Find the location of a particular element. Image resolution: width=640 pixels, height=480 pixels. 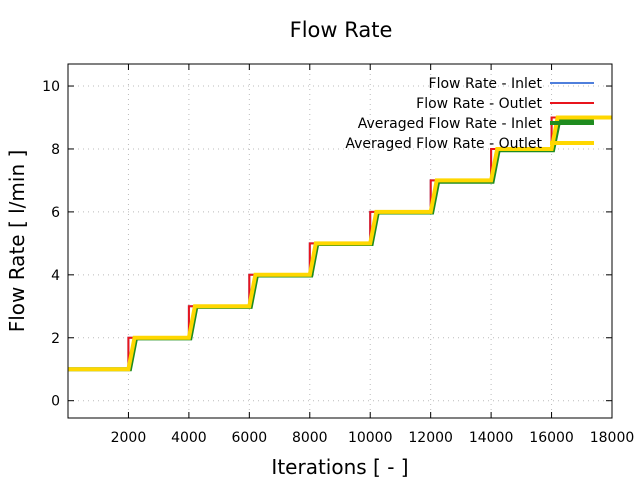

x-tick-label: 2000 is located at coordinates (129, 438).